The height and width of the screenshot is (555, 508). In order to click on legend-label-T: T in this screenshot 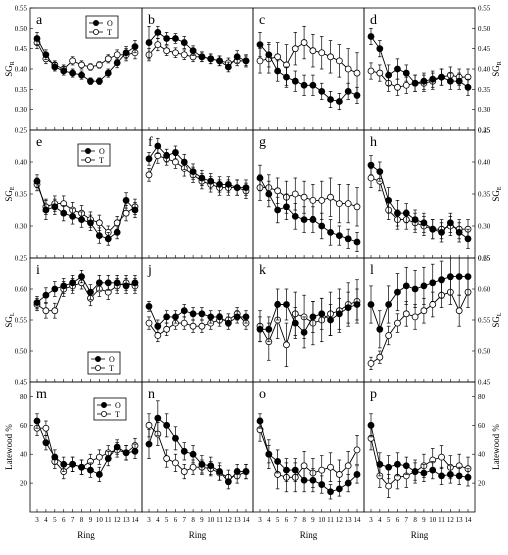, I will do `click(101, 160)`.